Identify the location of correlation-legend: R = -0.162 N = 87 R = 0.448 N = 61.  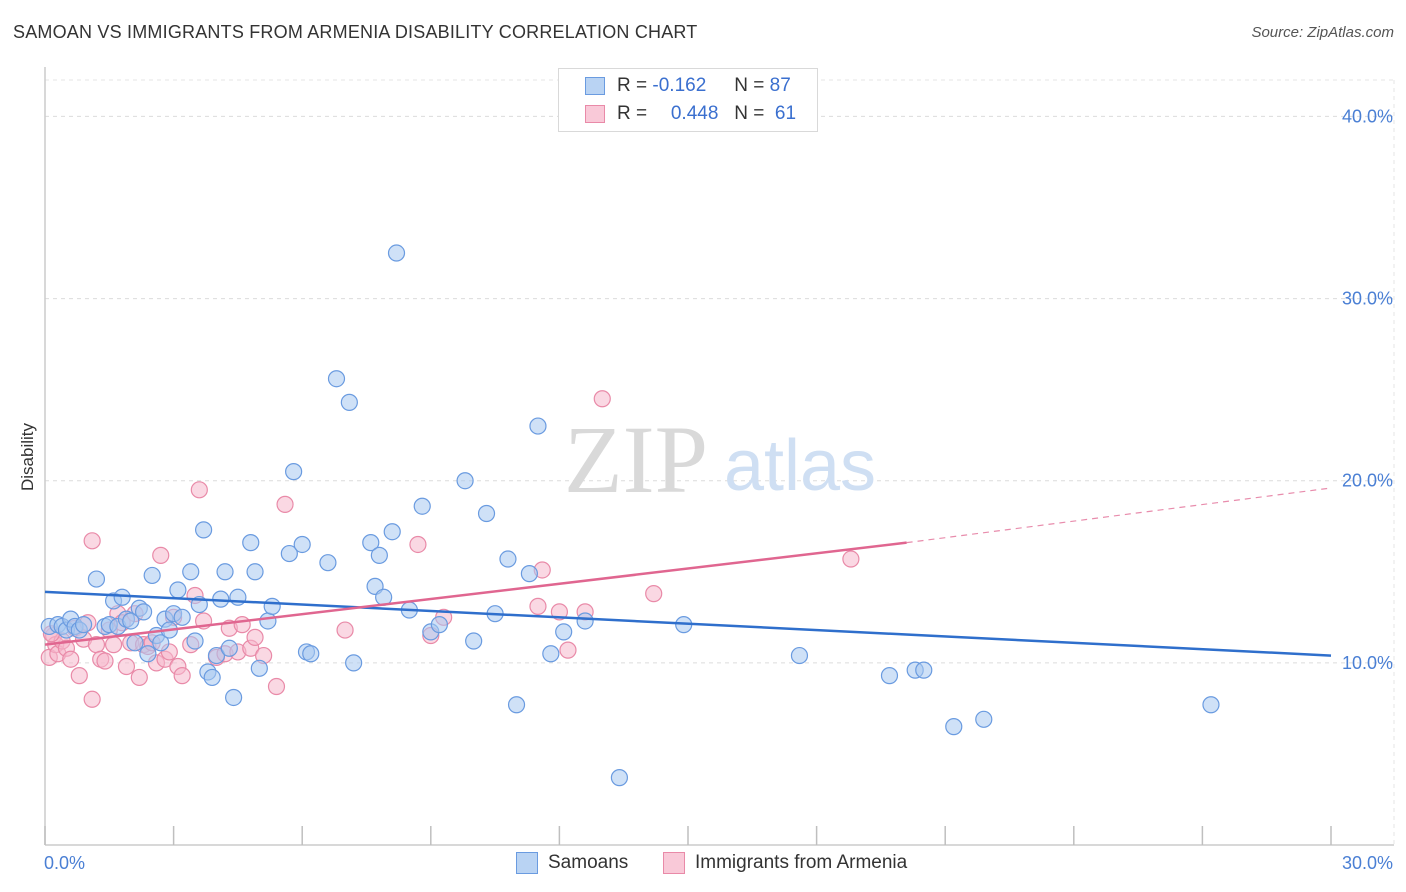
(688, 100).